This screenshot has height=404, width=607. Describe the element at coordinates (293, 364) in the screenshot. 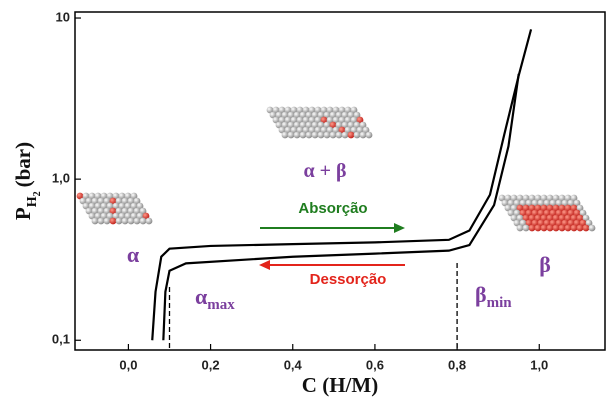

I see `x-tick-label: 0,4` at that location.